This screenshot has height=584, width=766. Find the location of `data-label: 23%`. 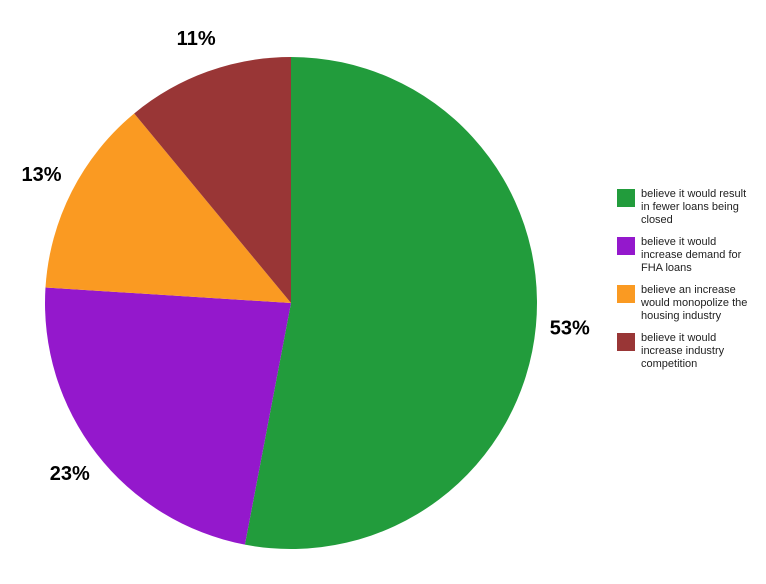

data-label: 23% is located at coordinates (70, 474).